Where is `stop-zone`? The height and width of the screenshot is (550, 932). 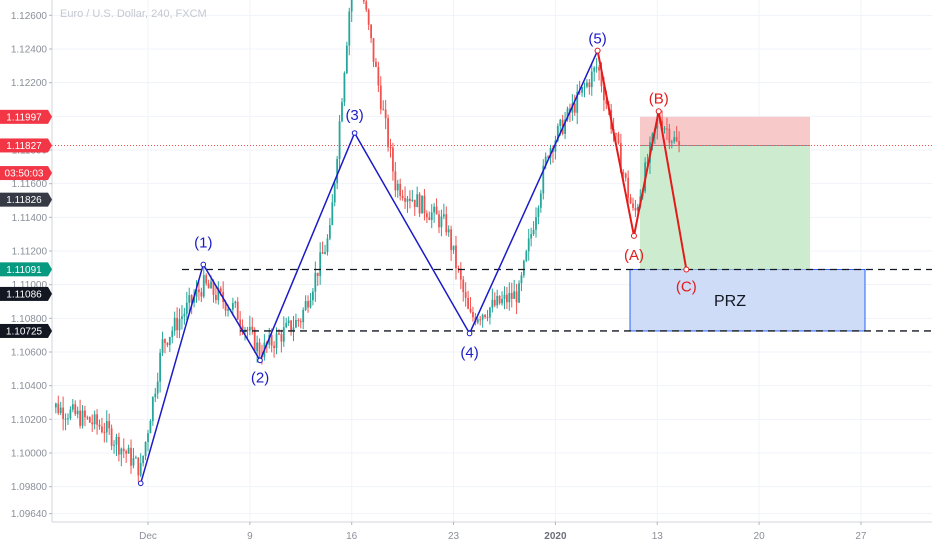
stop-zone is located at coordinates (725, 131).